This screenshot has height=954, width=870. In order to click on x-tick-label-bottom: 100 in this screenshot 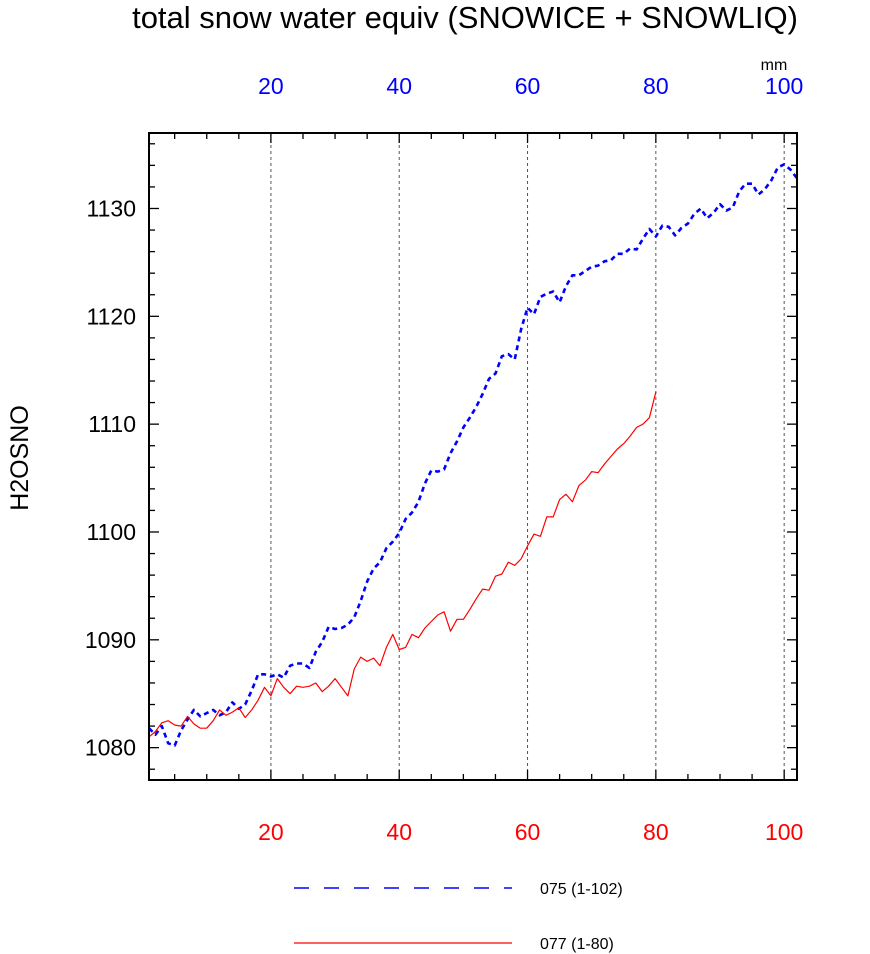, I will do `click(784, 832)`.